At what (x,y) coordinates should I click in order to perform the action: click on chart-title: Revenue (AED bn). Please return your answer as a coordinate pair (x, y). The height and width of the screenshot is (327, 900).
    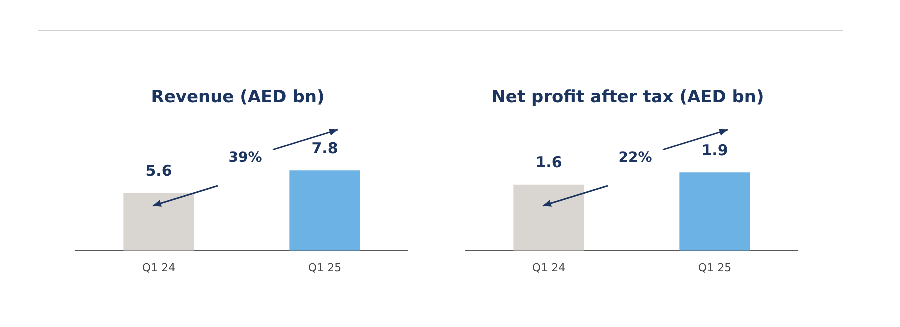
    Looking at the image, I should click on (238, 98).